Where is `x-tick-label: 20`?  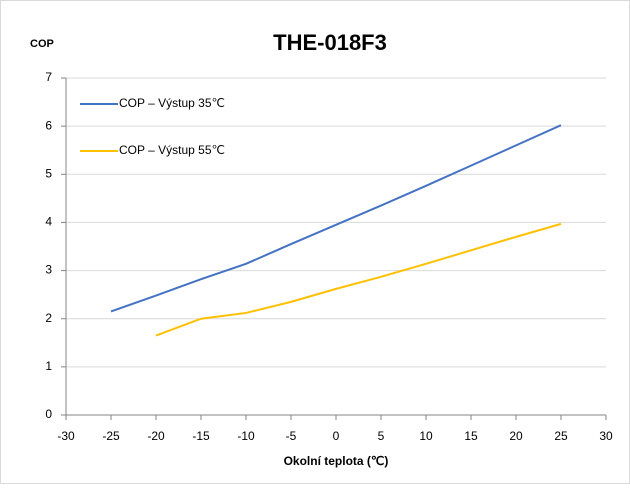 x-tick-label: 20 is located at coordinates (516, 436).